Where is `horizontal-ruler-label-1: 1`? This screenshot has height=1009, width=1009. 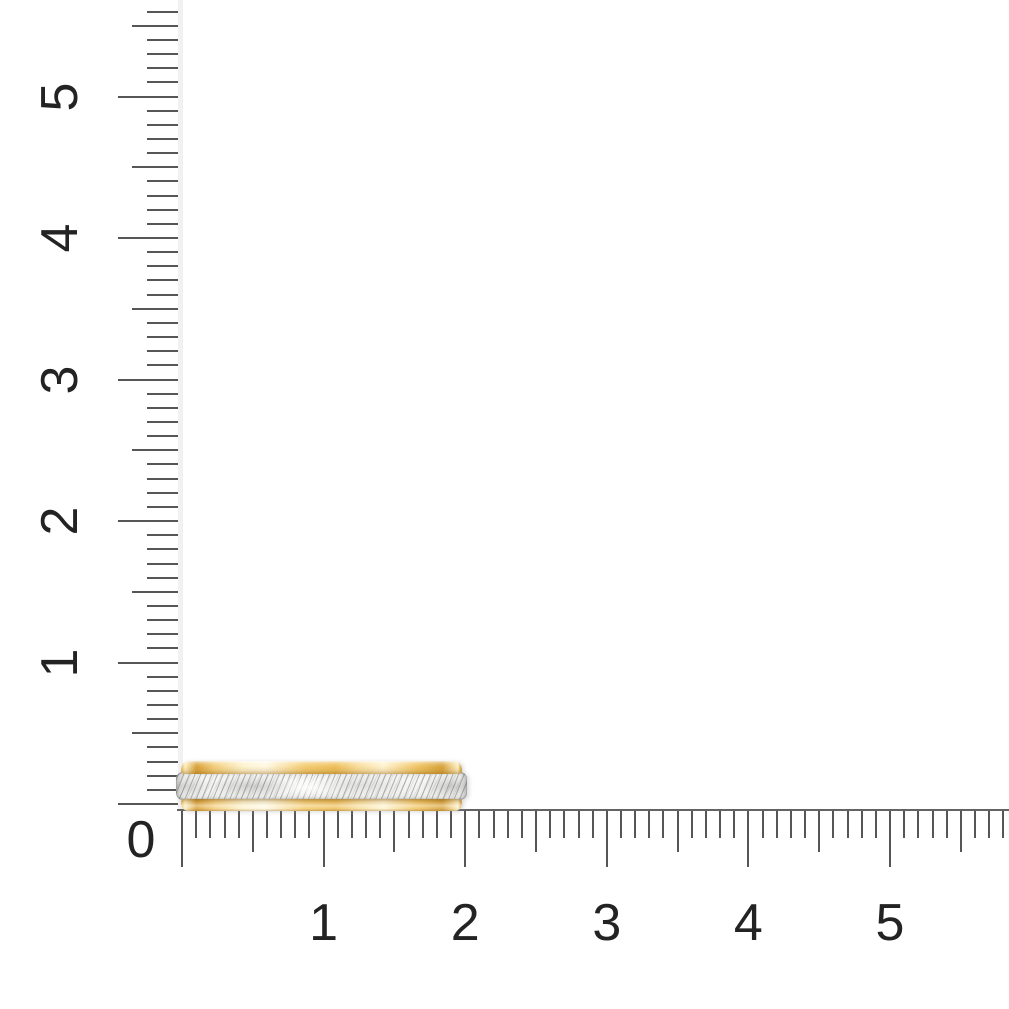
horizontal-ruler-label-1: 1 is located at coordinates (324, 923).